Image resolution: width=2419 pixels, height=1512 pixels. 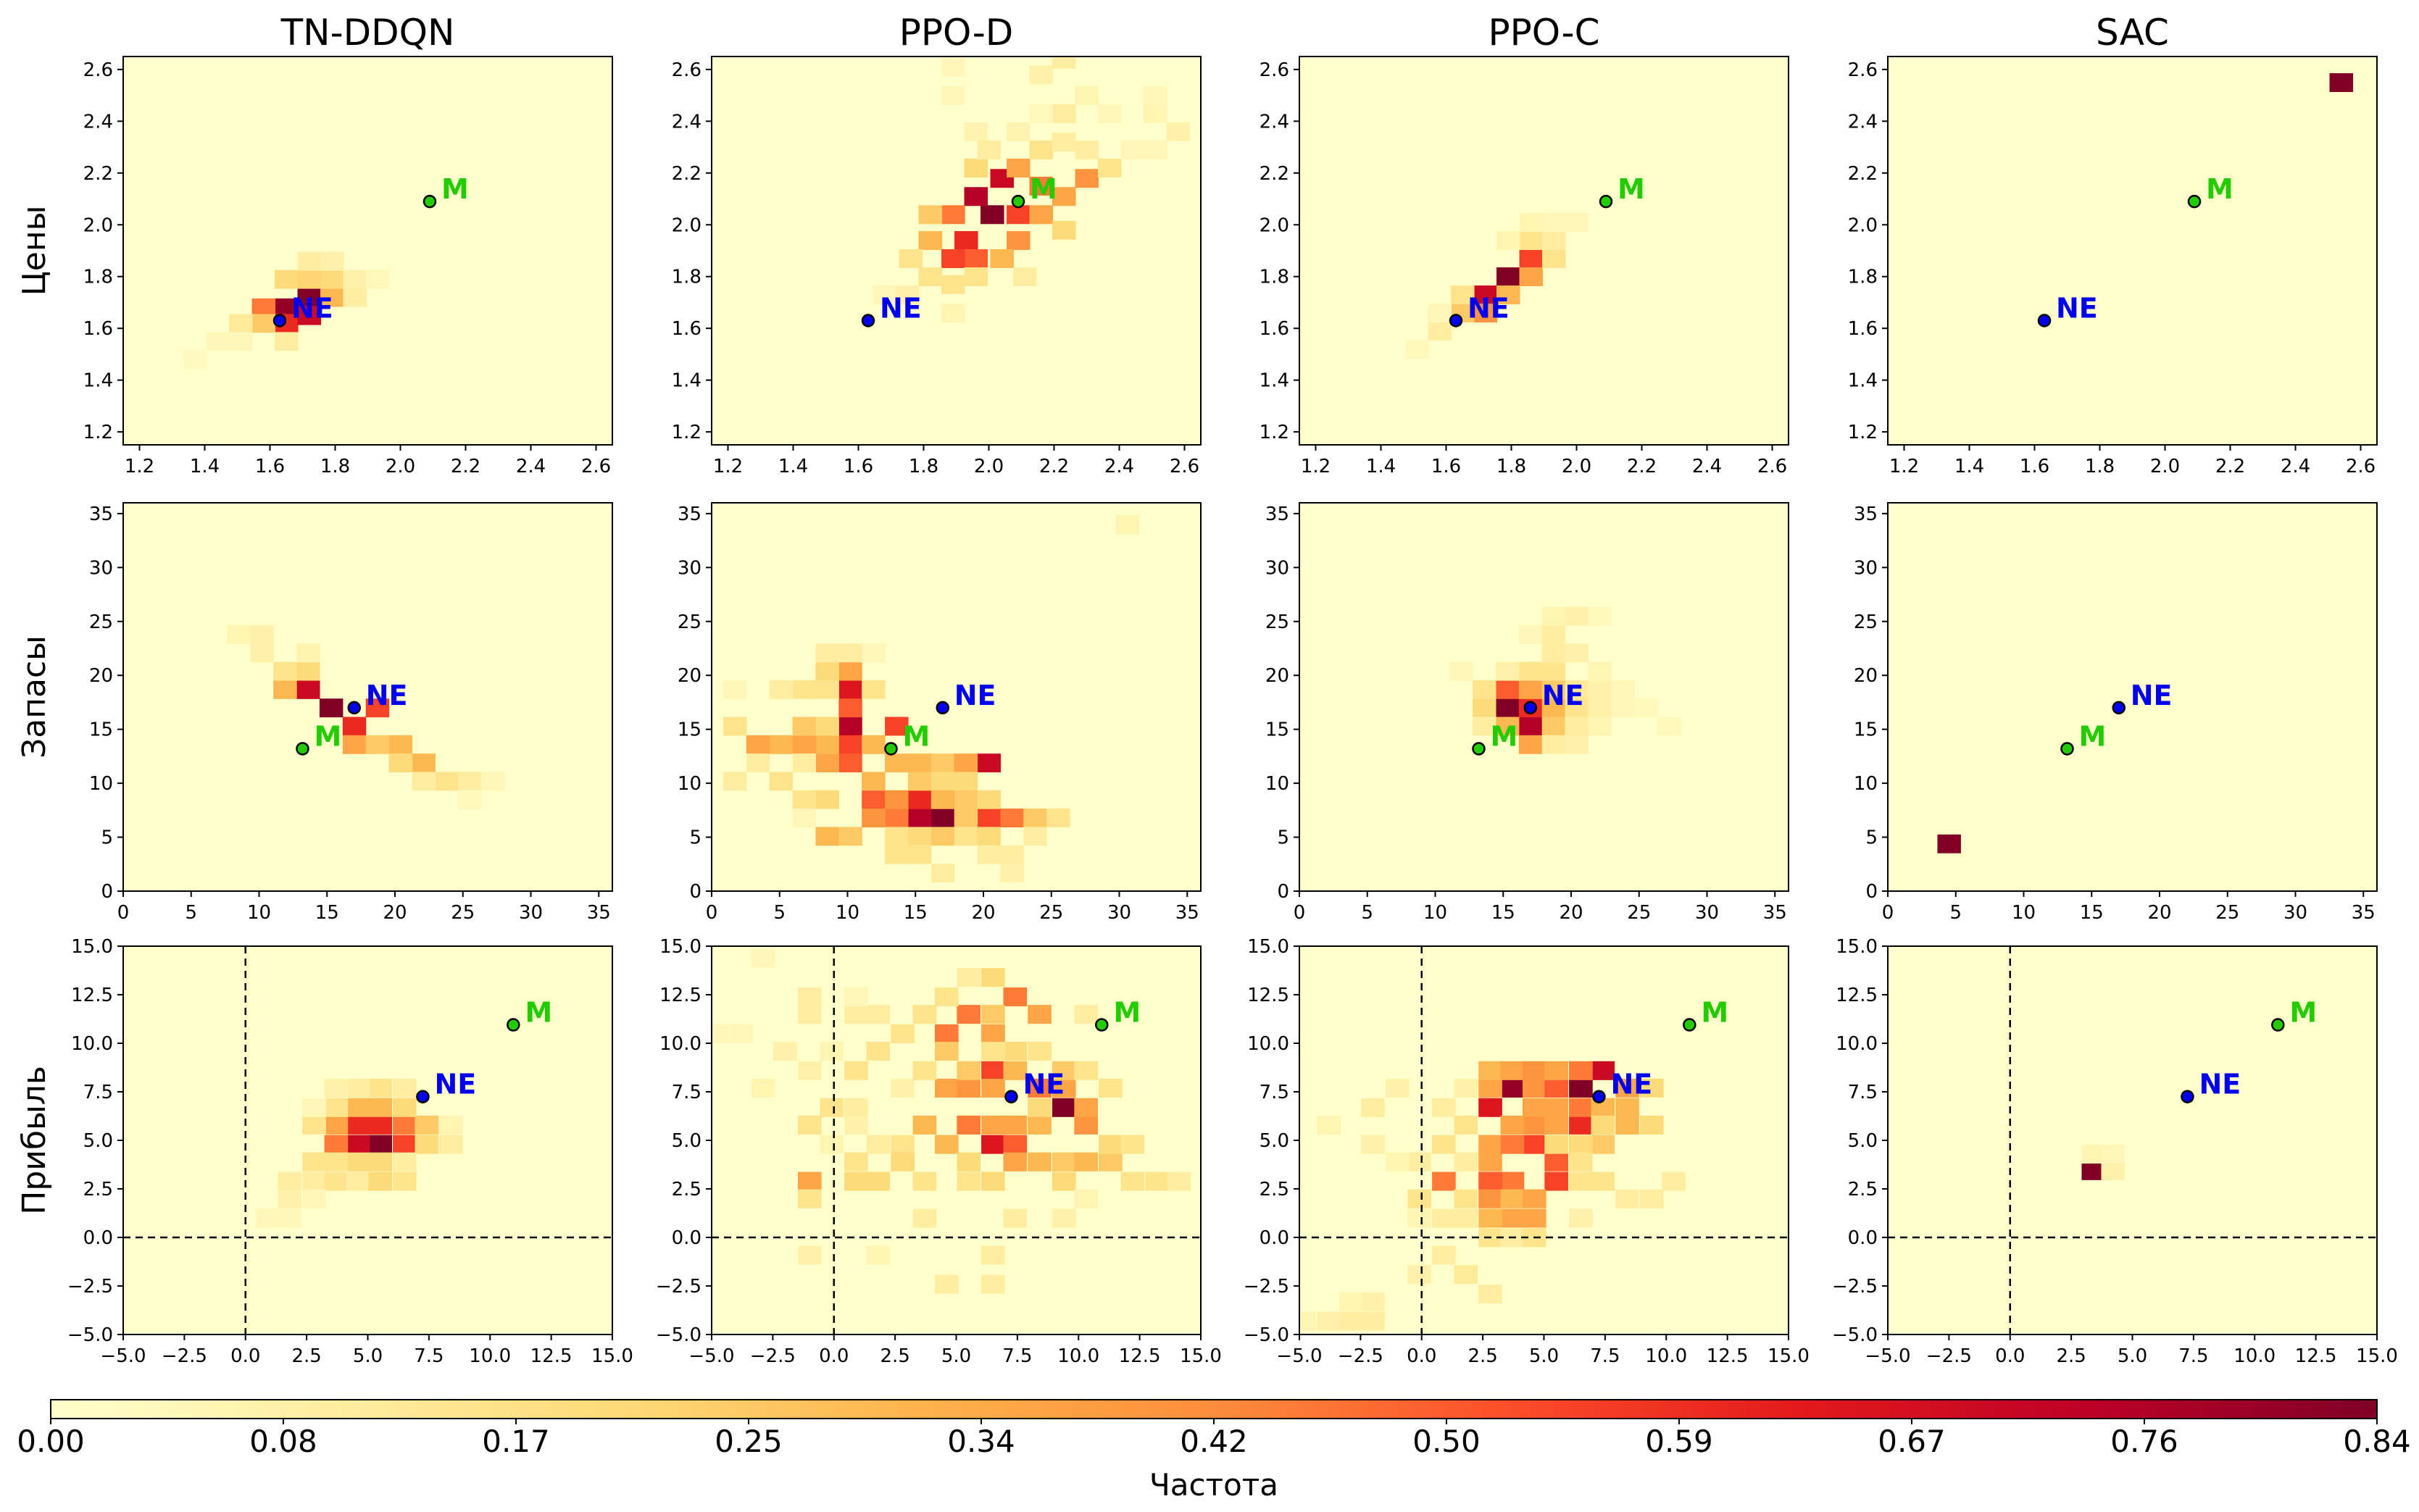 What do you see at coordinates (2100, 466) in the screenshot?
I see `x-tick-label: 1.8` at bounding box center [2100, 466].